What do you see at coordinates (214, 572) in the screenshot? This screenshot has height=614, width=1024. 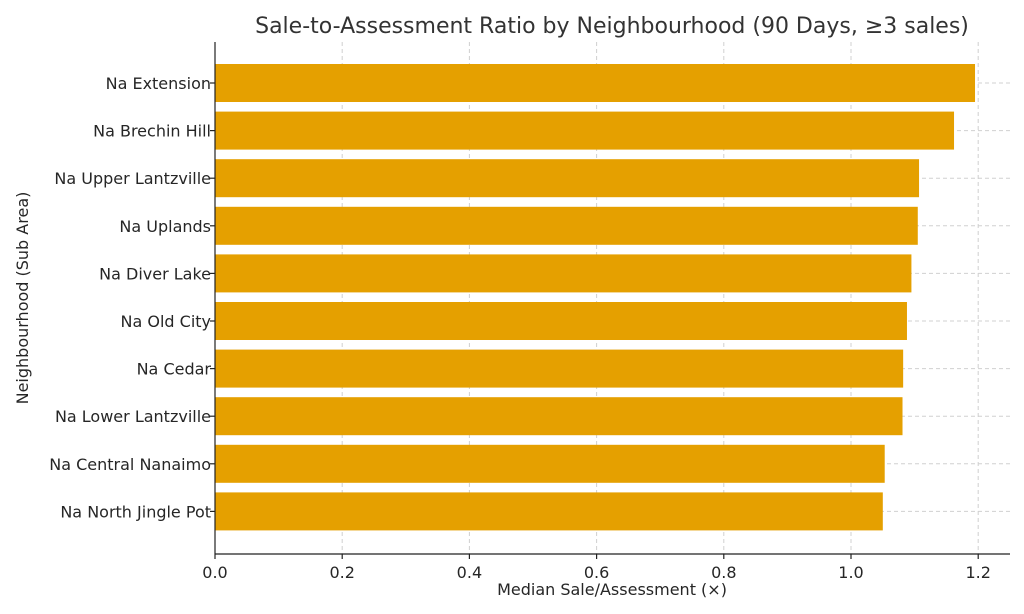 I see `x-tick-label: 0.0` at bounding box center [214, 572].